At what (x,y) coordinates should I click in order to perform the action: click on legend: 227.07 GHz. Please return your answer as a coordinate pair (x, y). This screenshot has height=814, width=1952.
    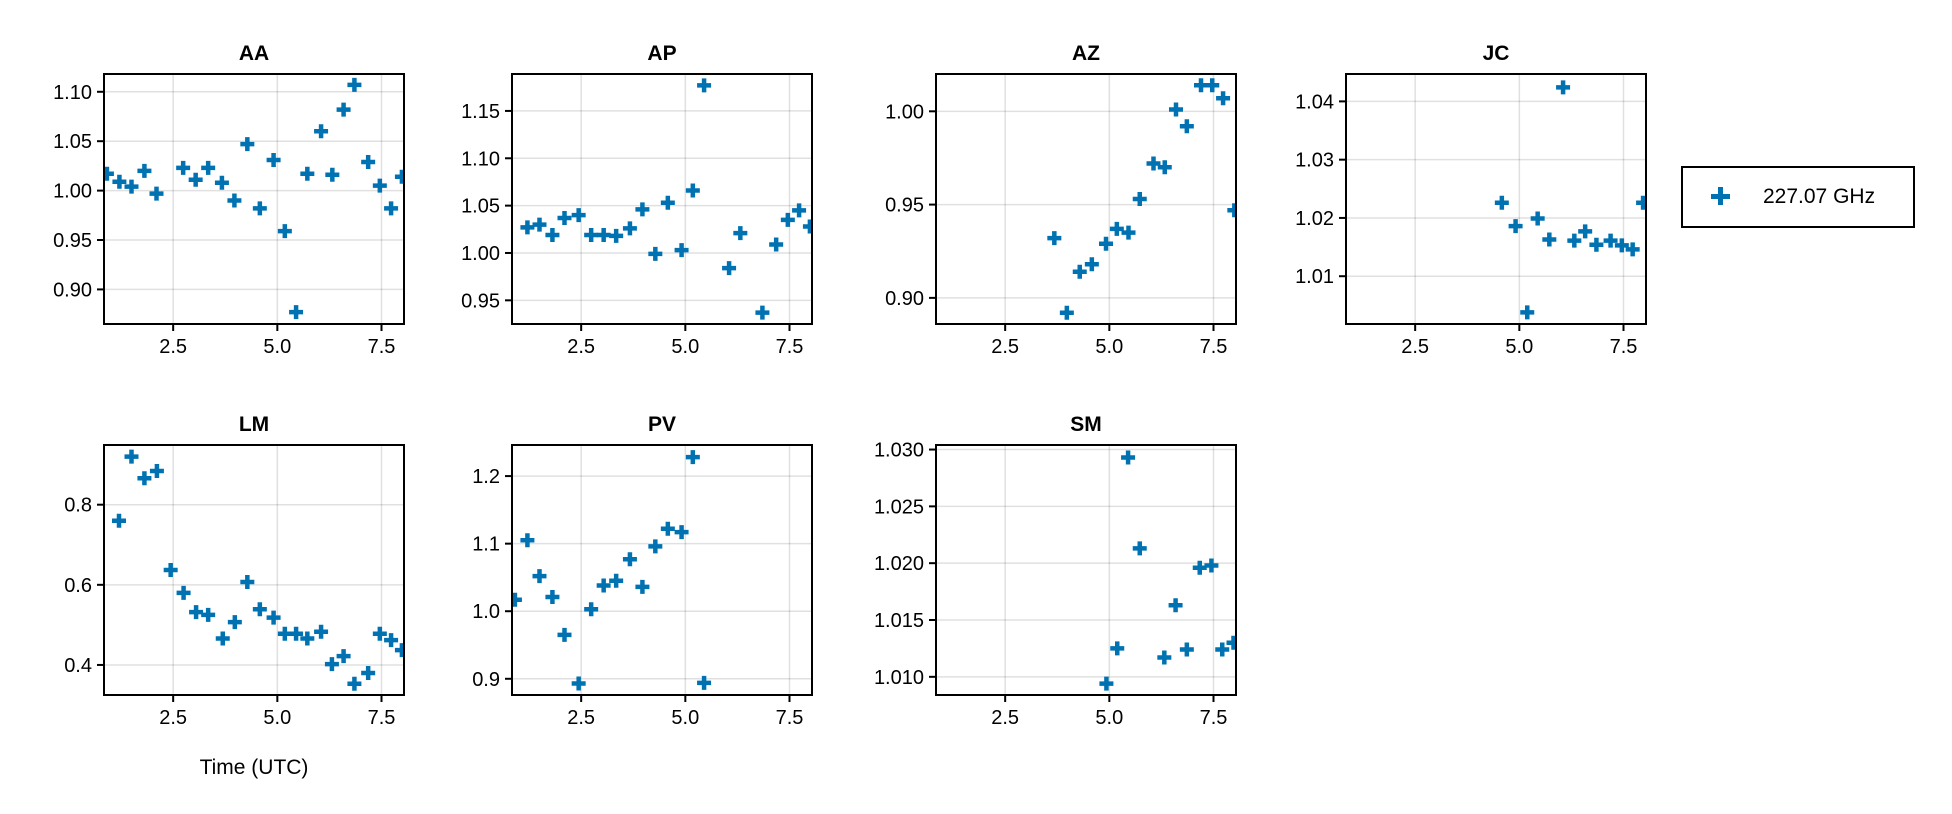
    Looking at the image, I should click on (1798, 197).